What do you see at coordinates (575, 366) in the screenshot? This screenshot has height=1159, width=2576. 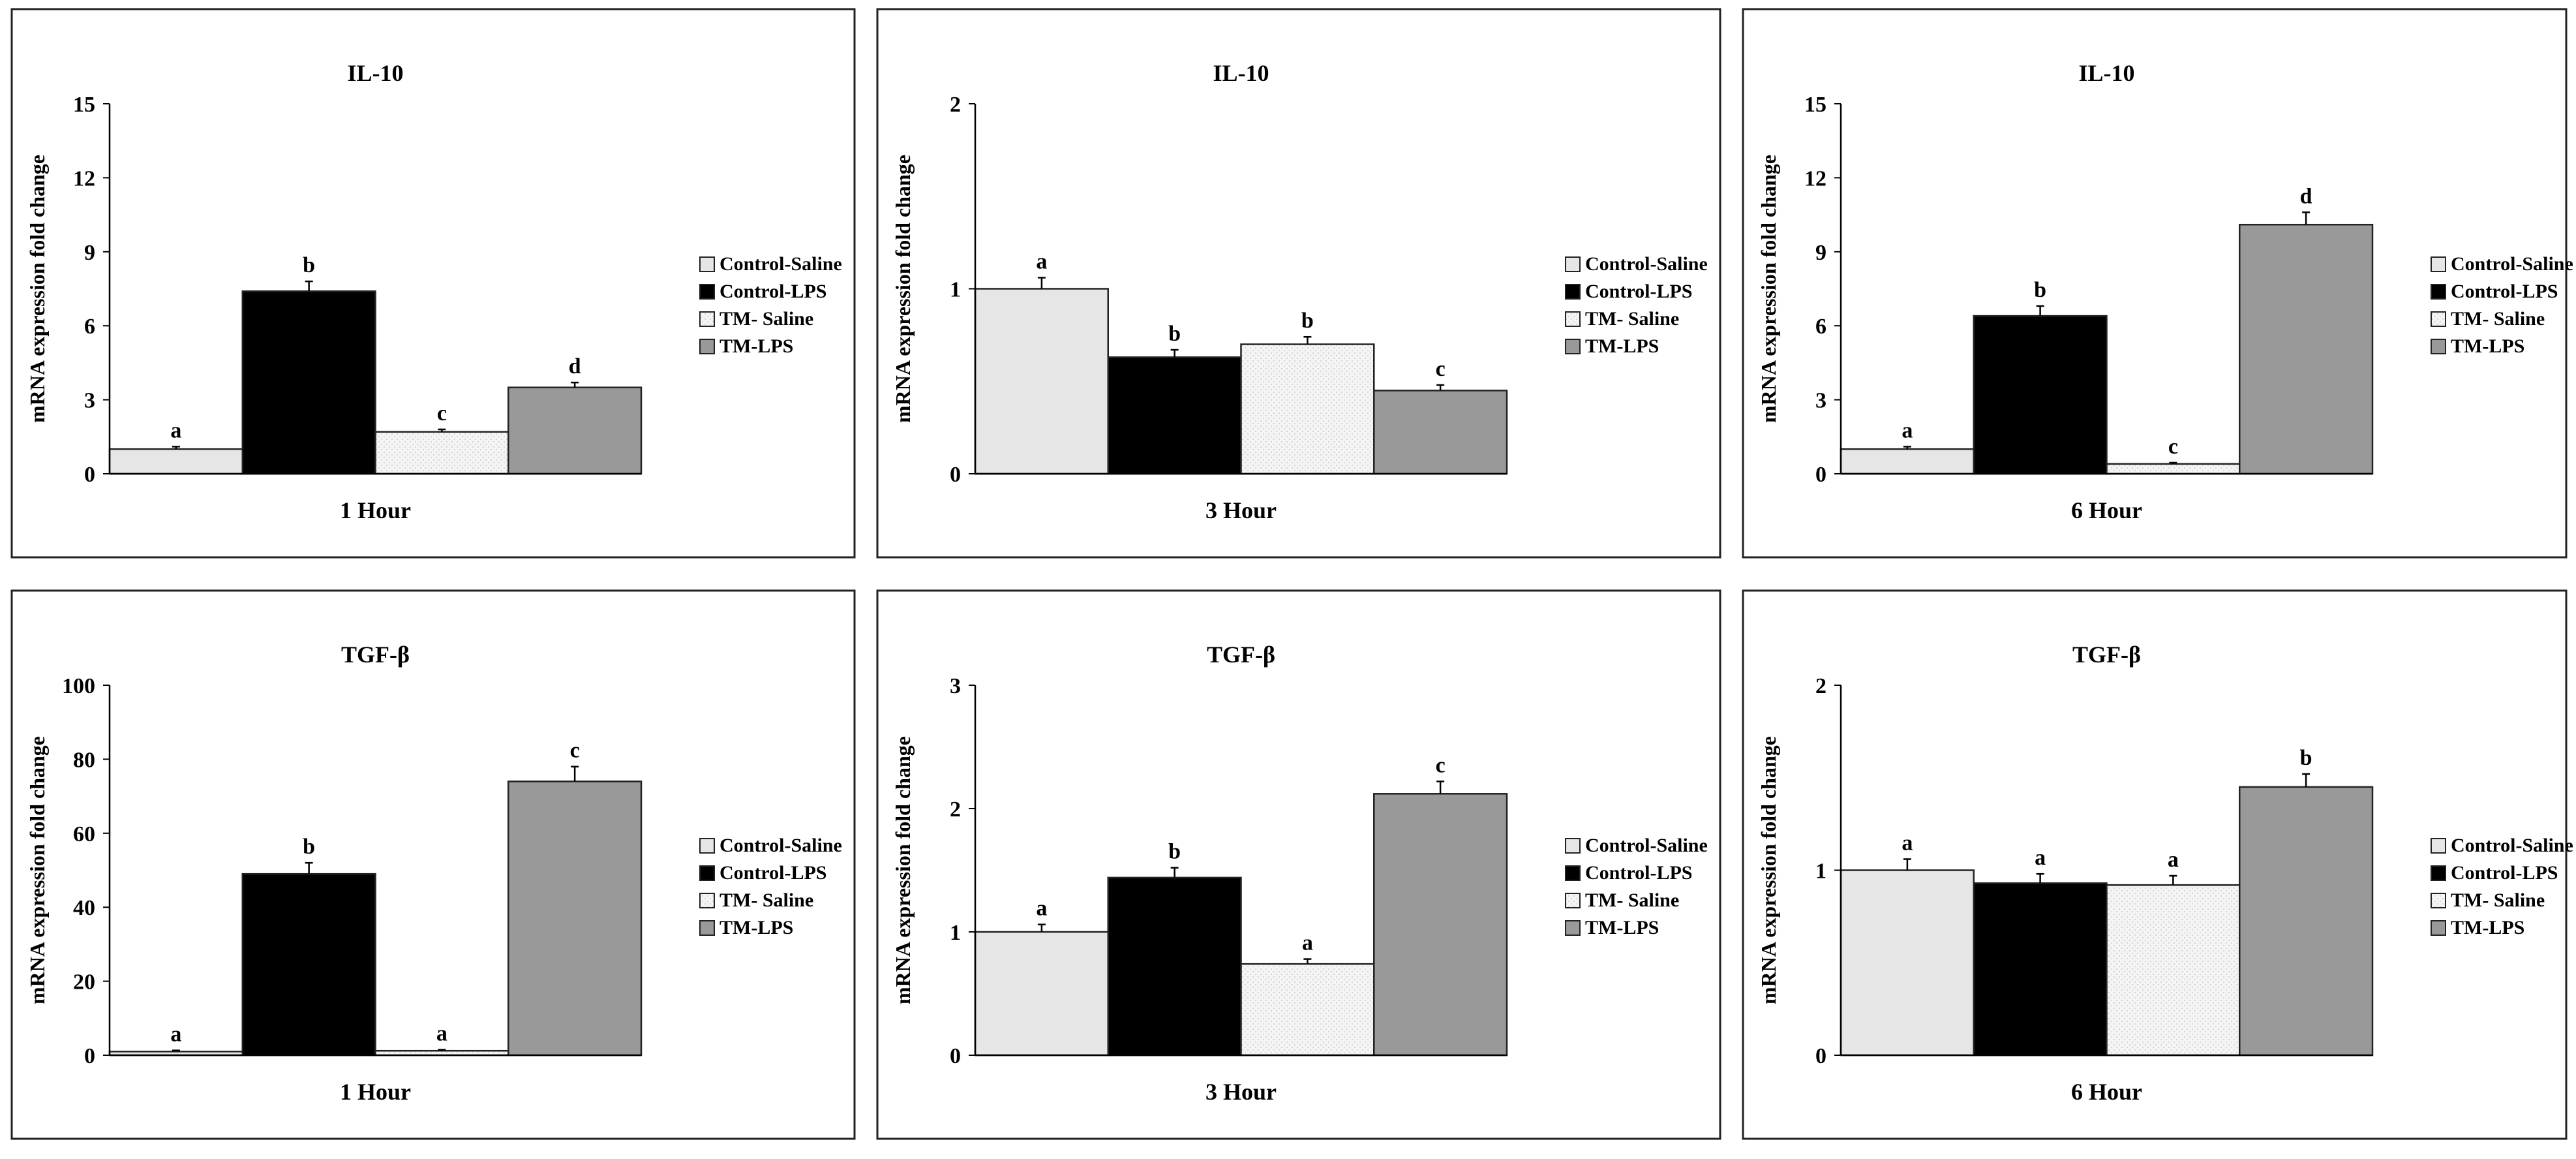 I see `significance-letter: d` at bounding box center [575, 366].